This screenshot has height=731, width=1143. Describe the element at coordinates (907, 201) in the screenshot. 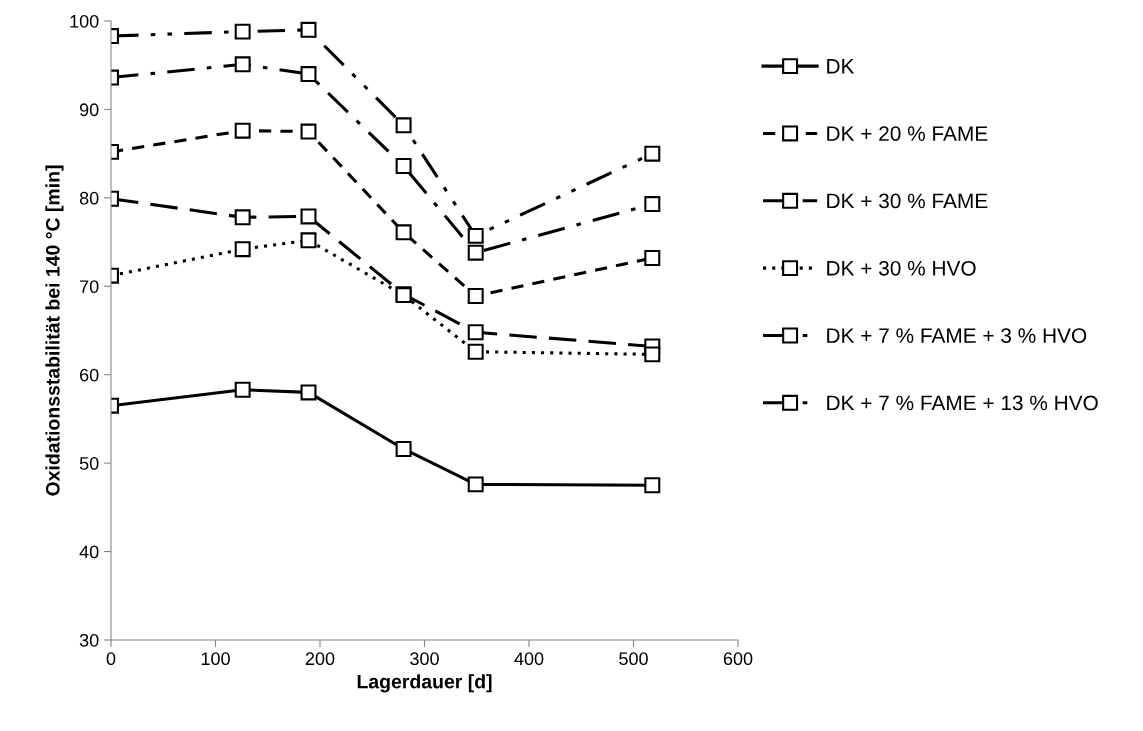

I see `legend-label: DK + 30 % FAME` at that location.